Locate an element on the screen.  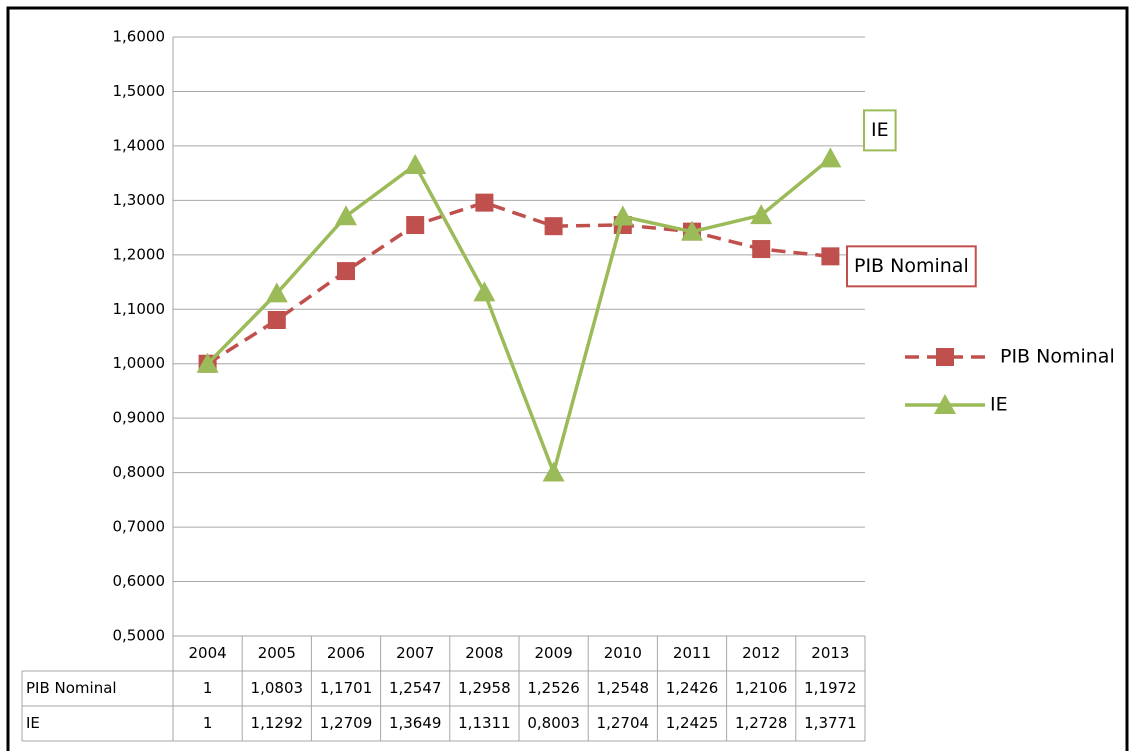
table-cell: 1,1311 is located at coordinates (484, 723).